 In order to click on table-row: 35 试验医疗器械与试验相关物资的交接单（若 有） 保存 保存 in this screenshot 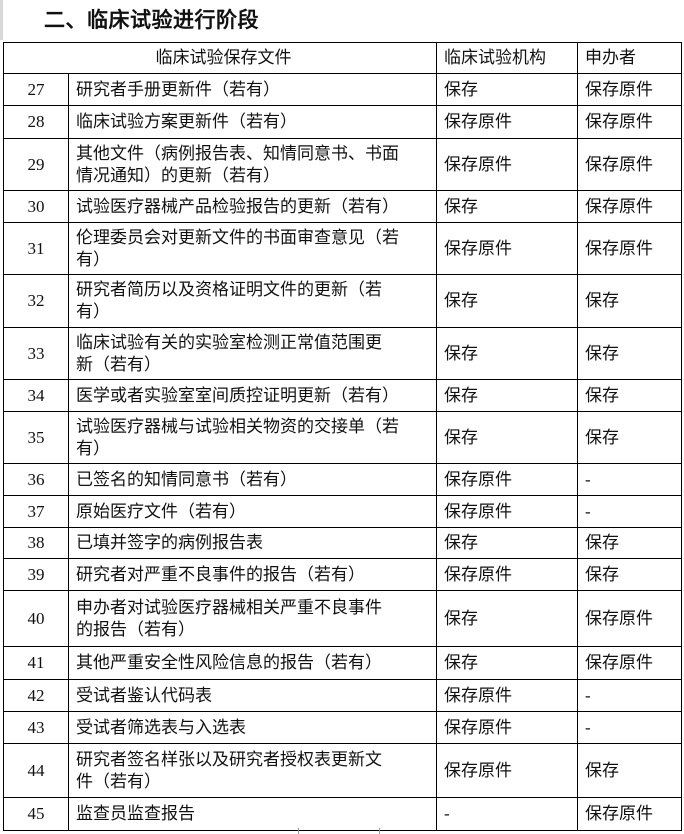, I will do `click(342, 437)`.